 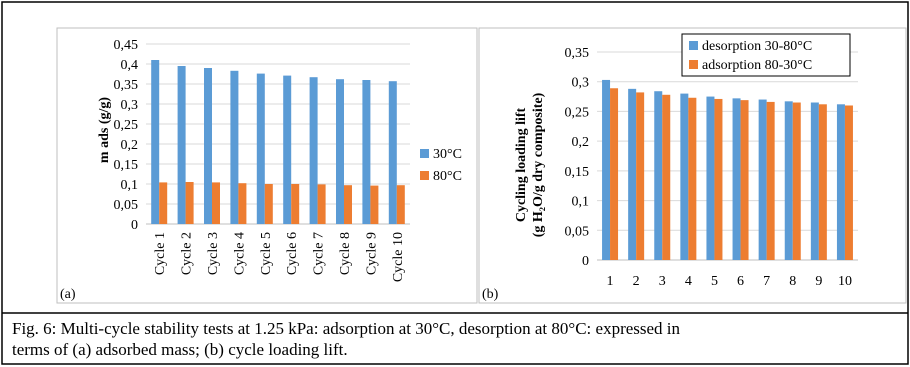 What do you see at coordinates (636, 281) in the screenshot?
I see `panel-b-x-tick-label: 2` at bounding box center [636, 281].